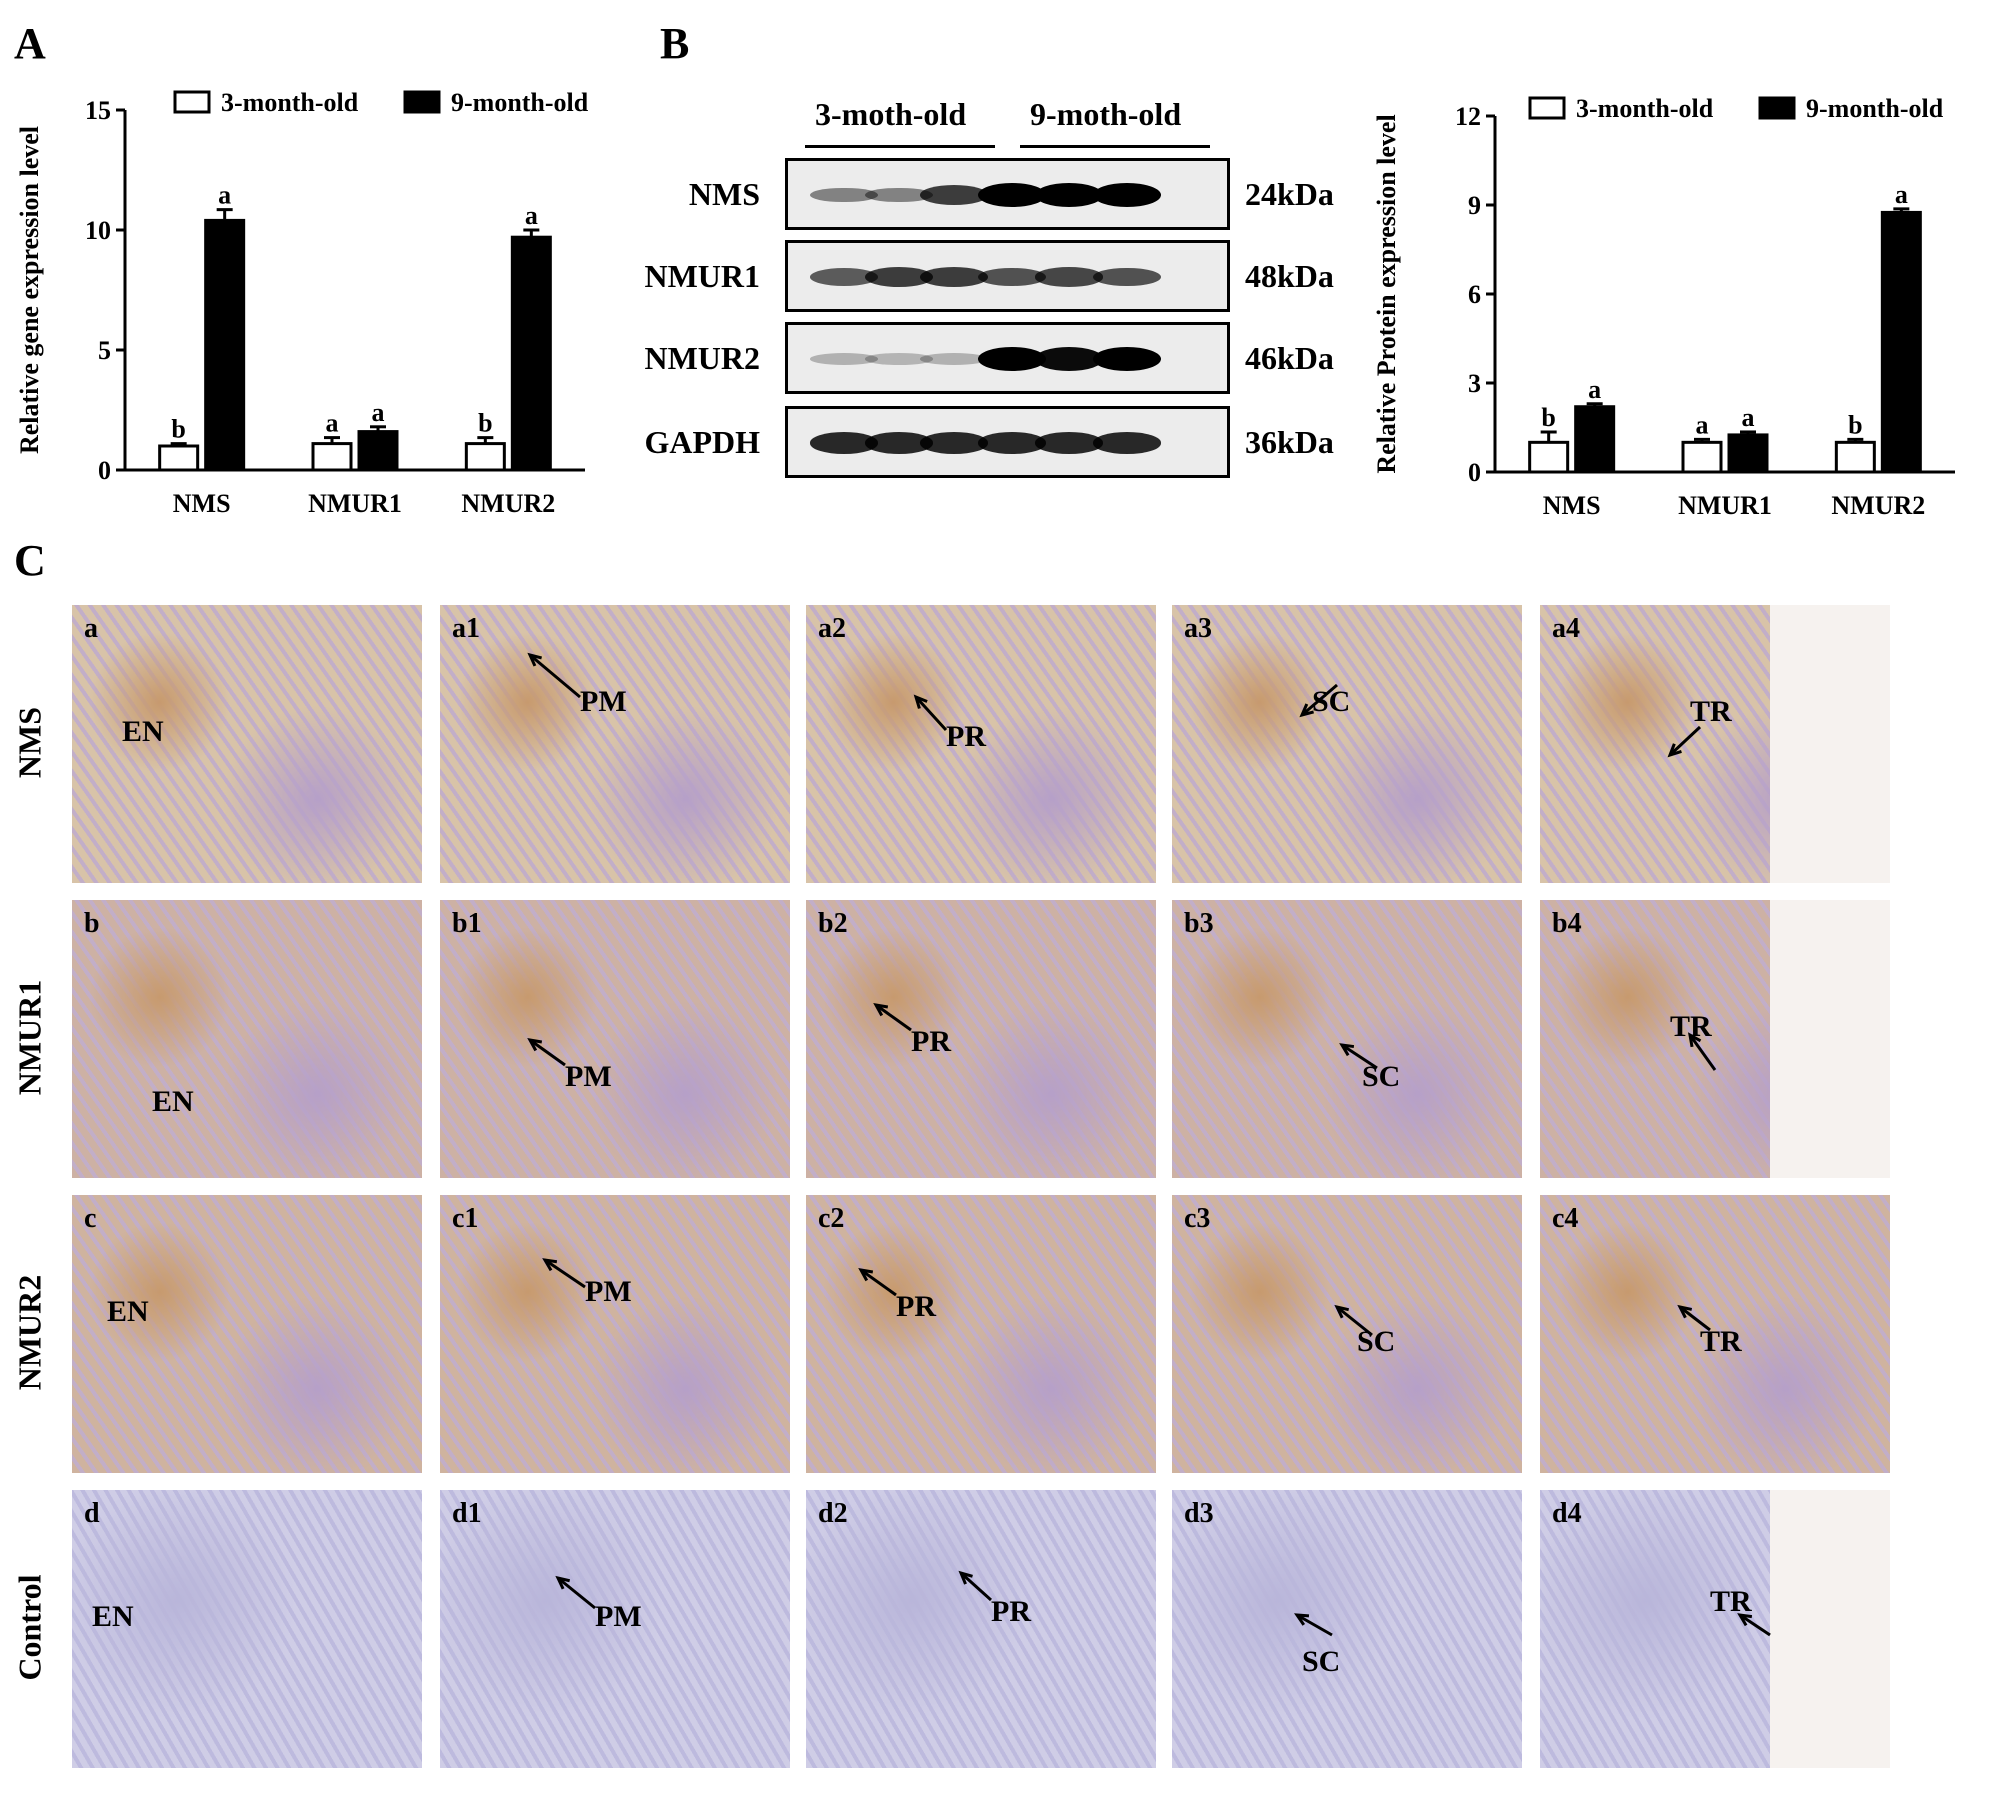 The image size is (1992, 1801). I want to click on micrograph-tile: a3 SC, so click(1347, 744).